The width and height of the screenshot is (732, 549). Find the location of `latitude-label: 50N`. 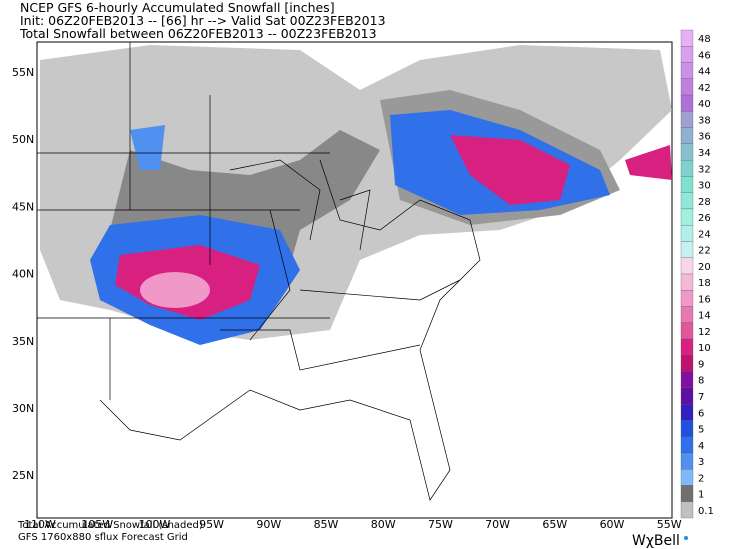

latitude-label: 50N is located at coordinates (23, 139).